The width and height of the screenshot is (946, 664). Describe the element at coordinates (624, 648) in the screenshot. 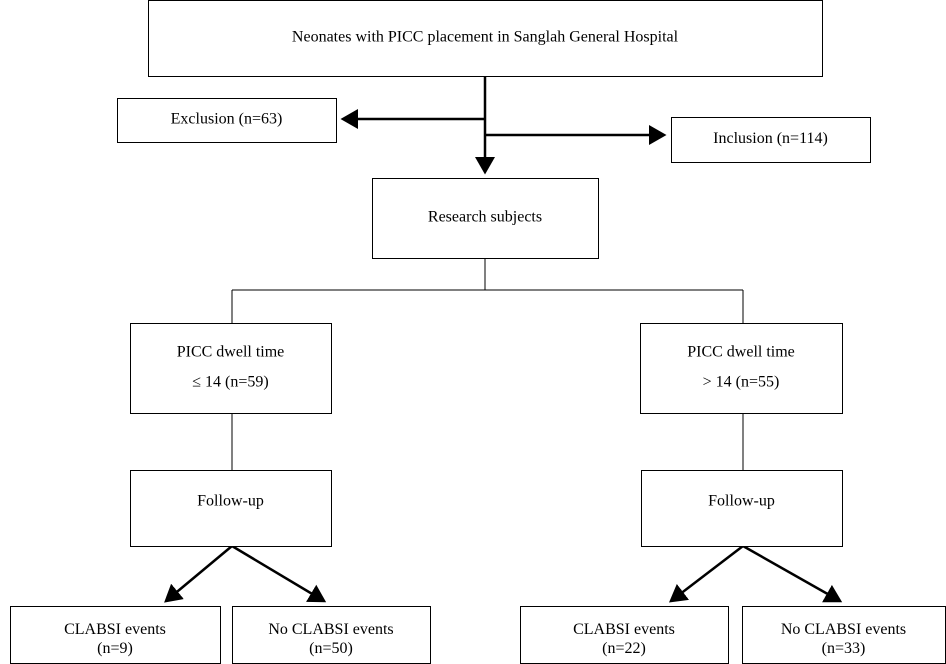

I see `node-label: (n=22)` at that location.